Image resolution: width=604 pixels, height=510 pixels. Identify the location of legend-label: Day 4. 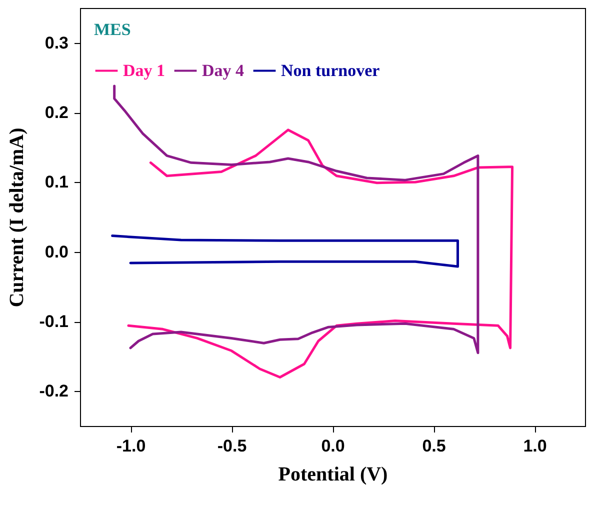
(223, 70).